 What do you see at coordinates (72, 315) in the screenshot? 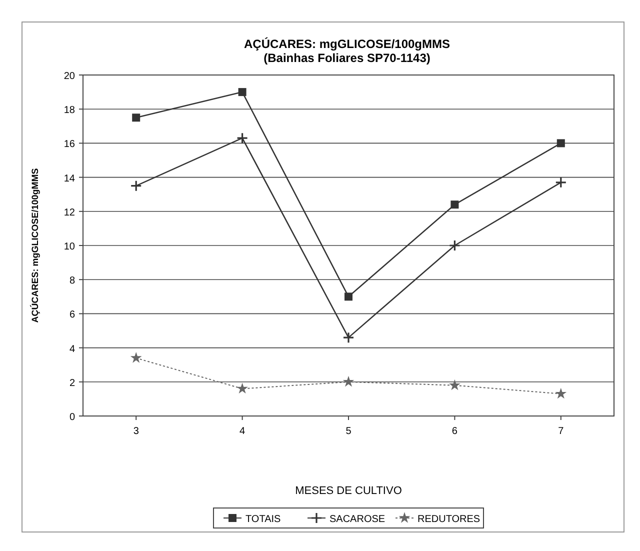
I see `y-tick-label: 6` at bounding box center [72, 315].